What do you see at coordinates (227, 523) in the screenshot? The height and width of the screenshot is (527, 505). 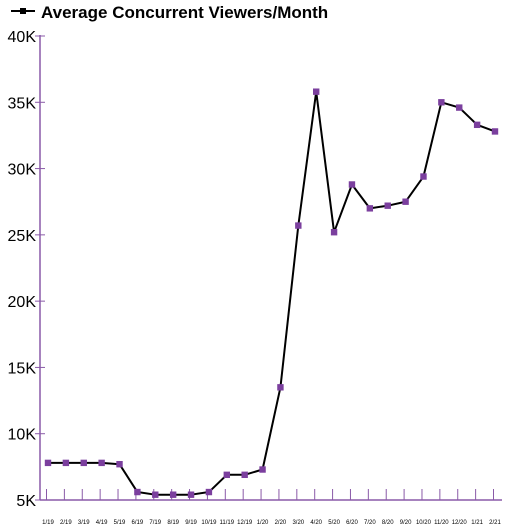 I see `x-tick-label: 11/19` at bounding box center [227, 523].